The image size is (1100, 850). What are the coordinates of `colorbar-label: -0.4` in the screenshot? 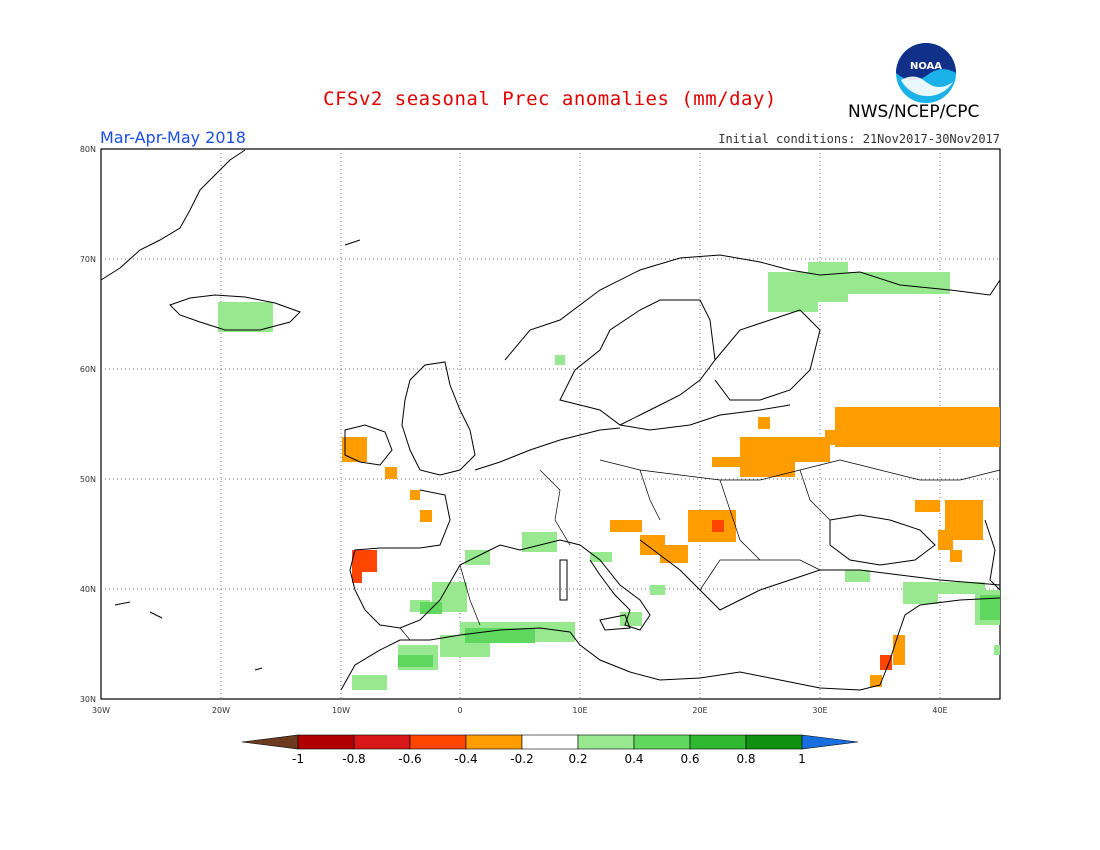 It's located at (465, 759).